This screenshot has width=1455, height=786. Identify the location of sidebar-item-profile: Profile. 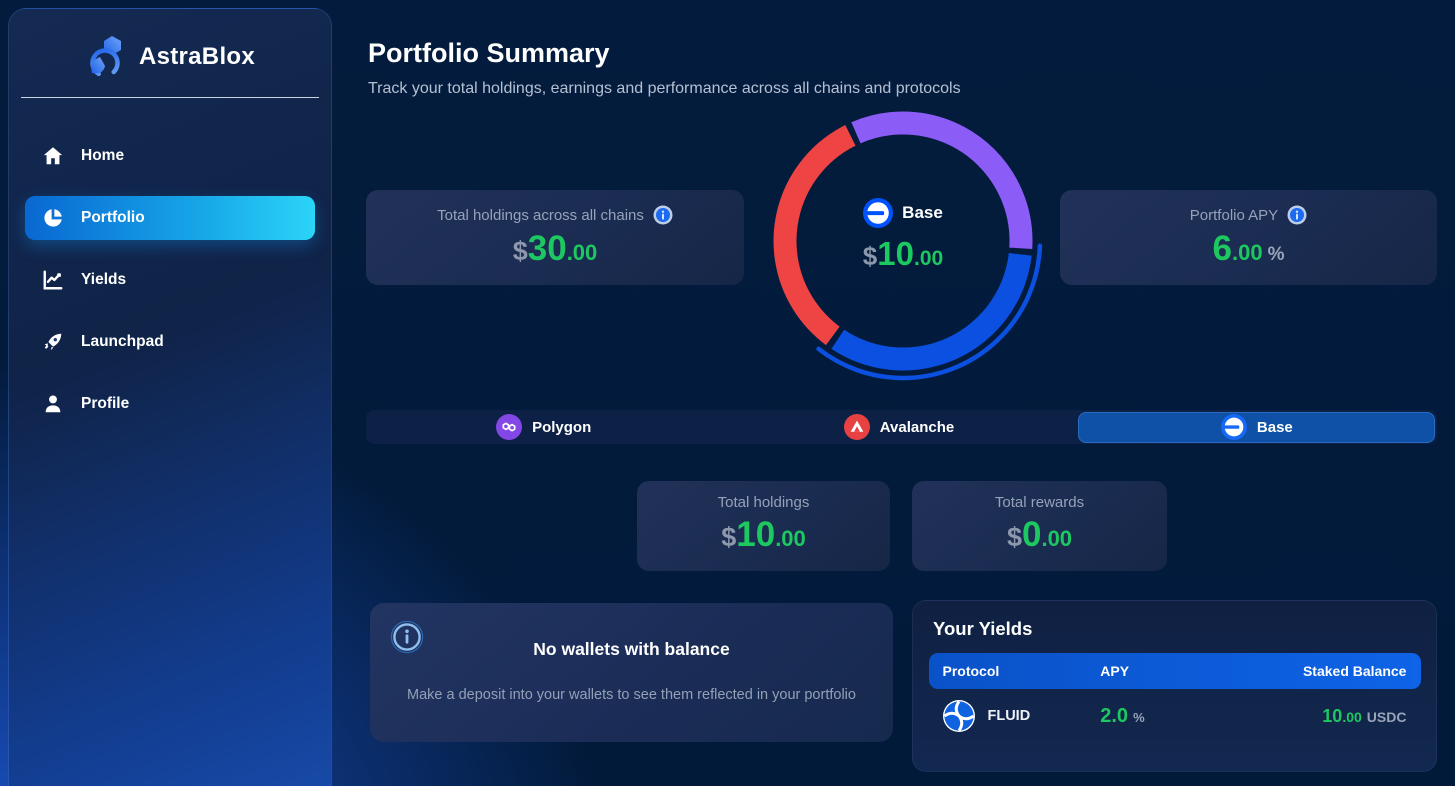
(170, 404).